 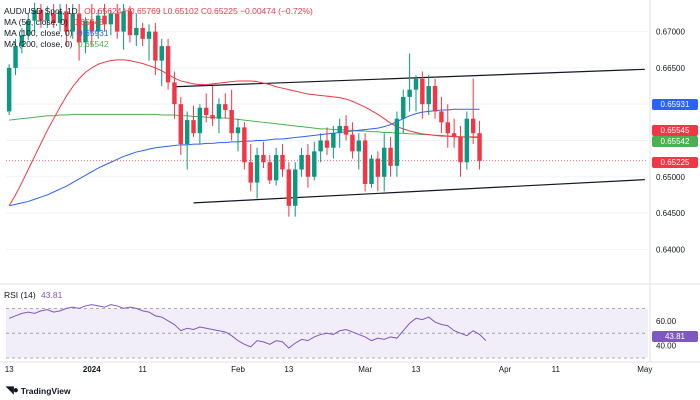 What do you see at coordinates (675, 130) in the screenshot?
I see `ma50-price-tag: 0.65545` at bounding box center [675, 130].